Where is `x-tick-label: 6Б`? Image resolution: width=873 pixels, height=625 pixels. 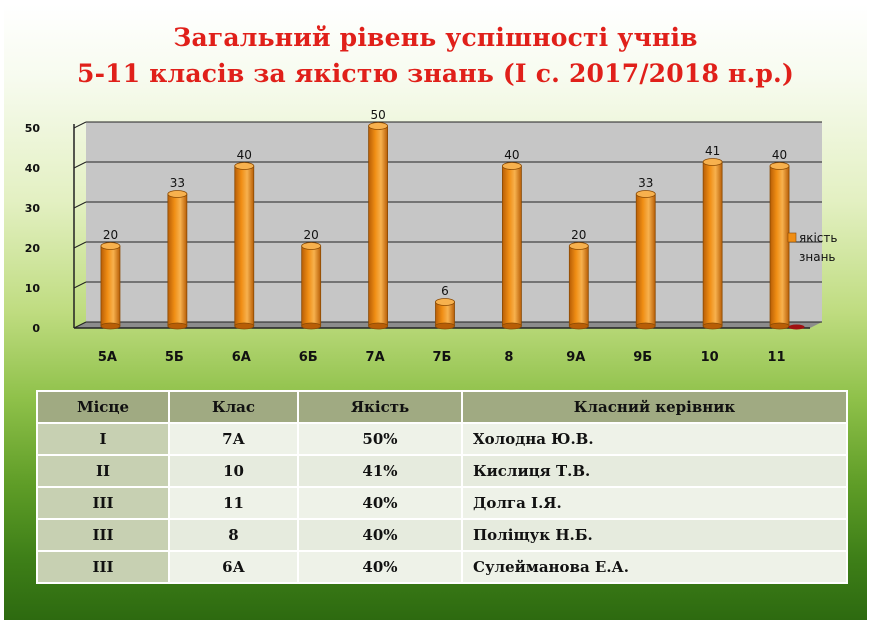 x-tick-label: 6Б is located at coordinates (308, 357).